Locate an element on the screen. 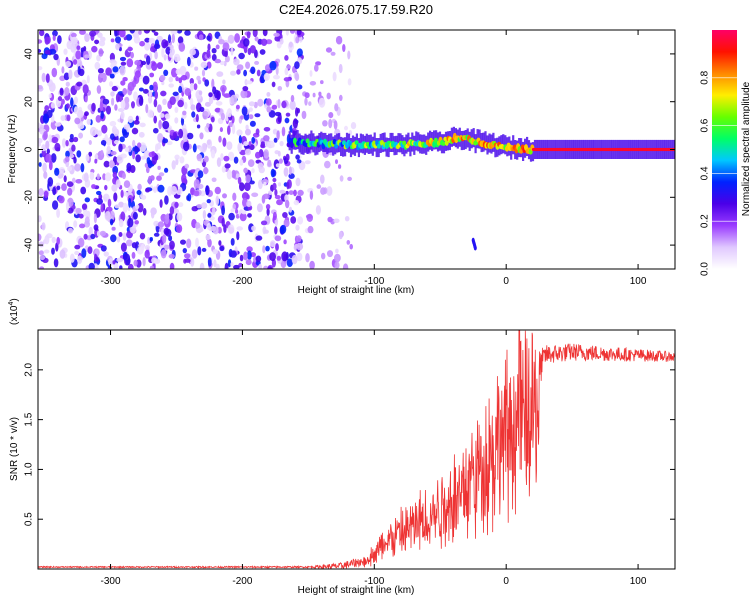  y-tick-label: -40 is located at coordinates (29, 244).